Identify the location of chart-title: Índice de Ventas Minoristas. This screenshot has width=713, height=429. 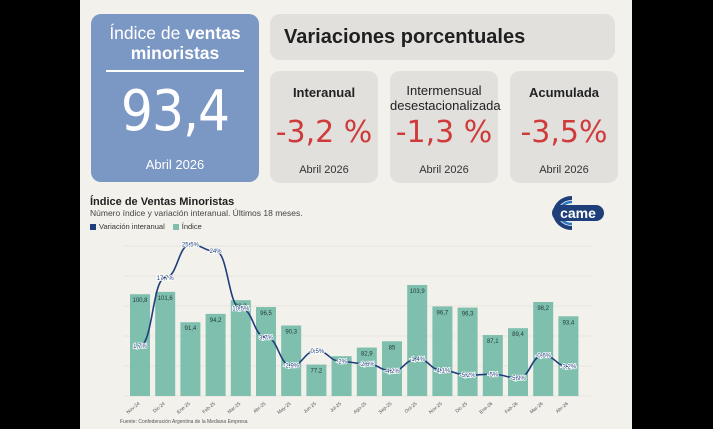
(162, 202).